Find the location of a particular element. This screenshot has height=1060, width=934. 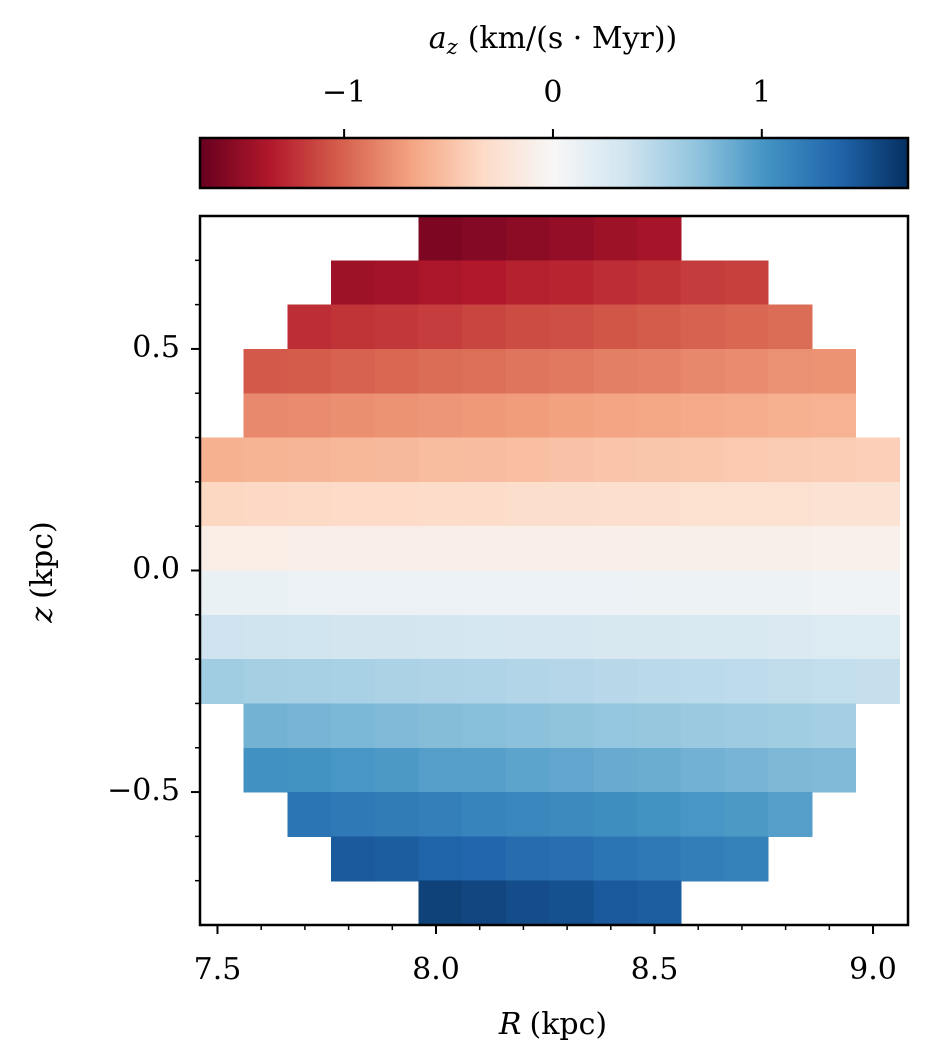

colorbar-label-unit: (km/(s · Myr)) is located at coordinates (573, 38).